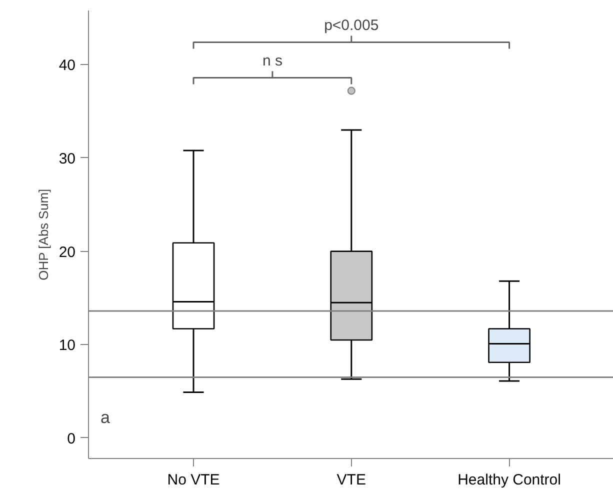  I want to click on annotation: p<0.005, so click(351, 25).